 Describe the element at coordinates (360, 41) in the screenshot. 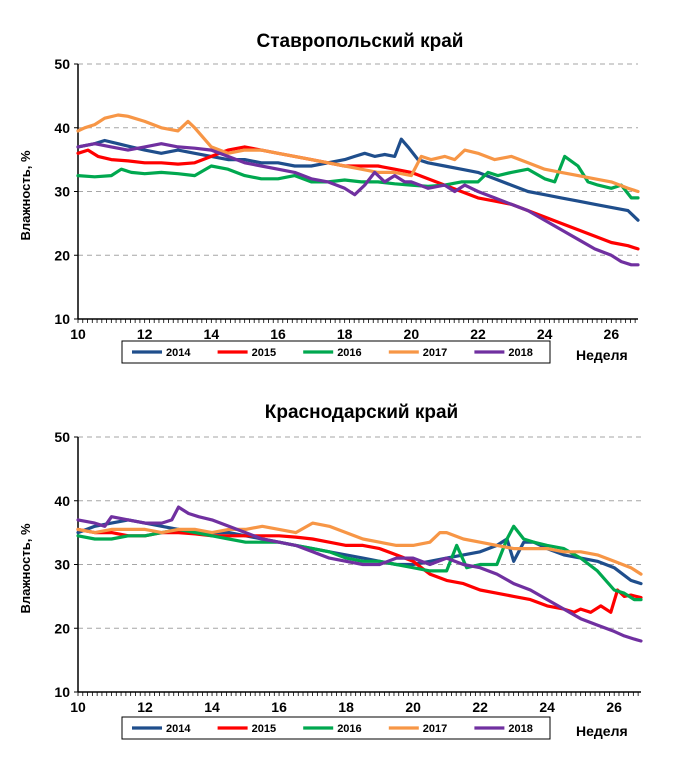

I see `chart-title: Ставропольский край` at that location.